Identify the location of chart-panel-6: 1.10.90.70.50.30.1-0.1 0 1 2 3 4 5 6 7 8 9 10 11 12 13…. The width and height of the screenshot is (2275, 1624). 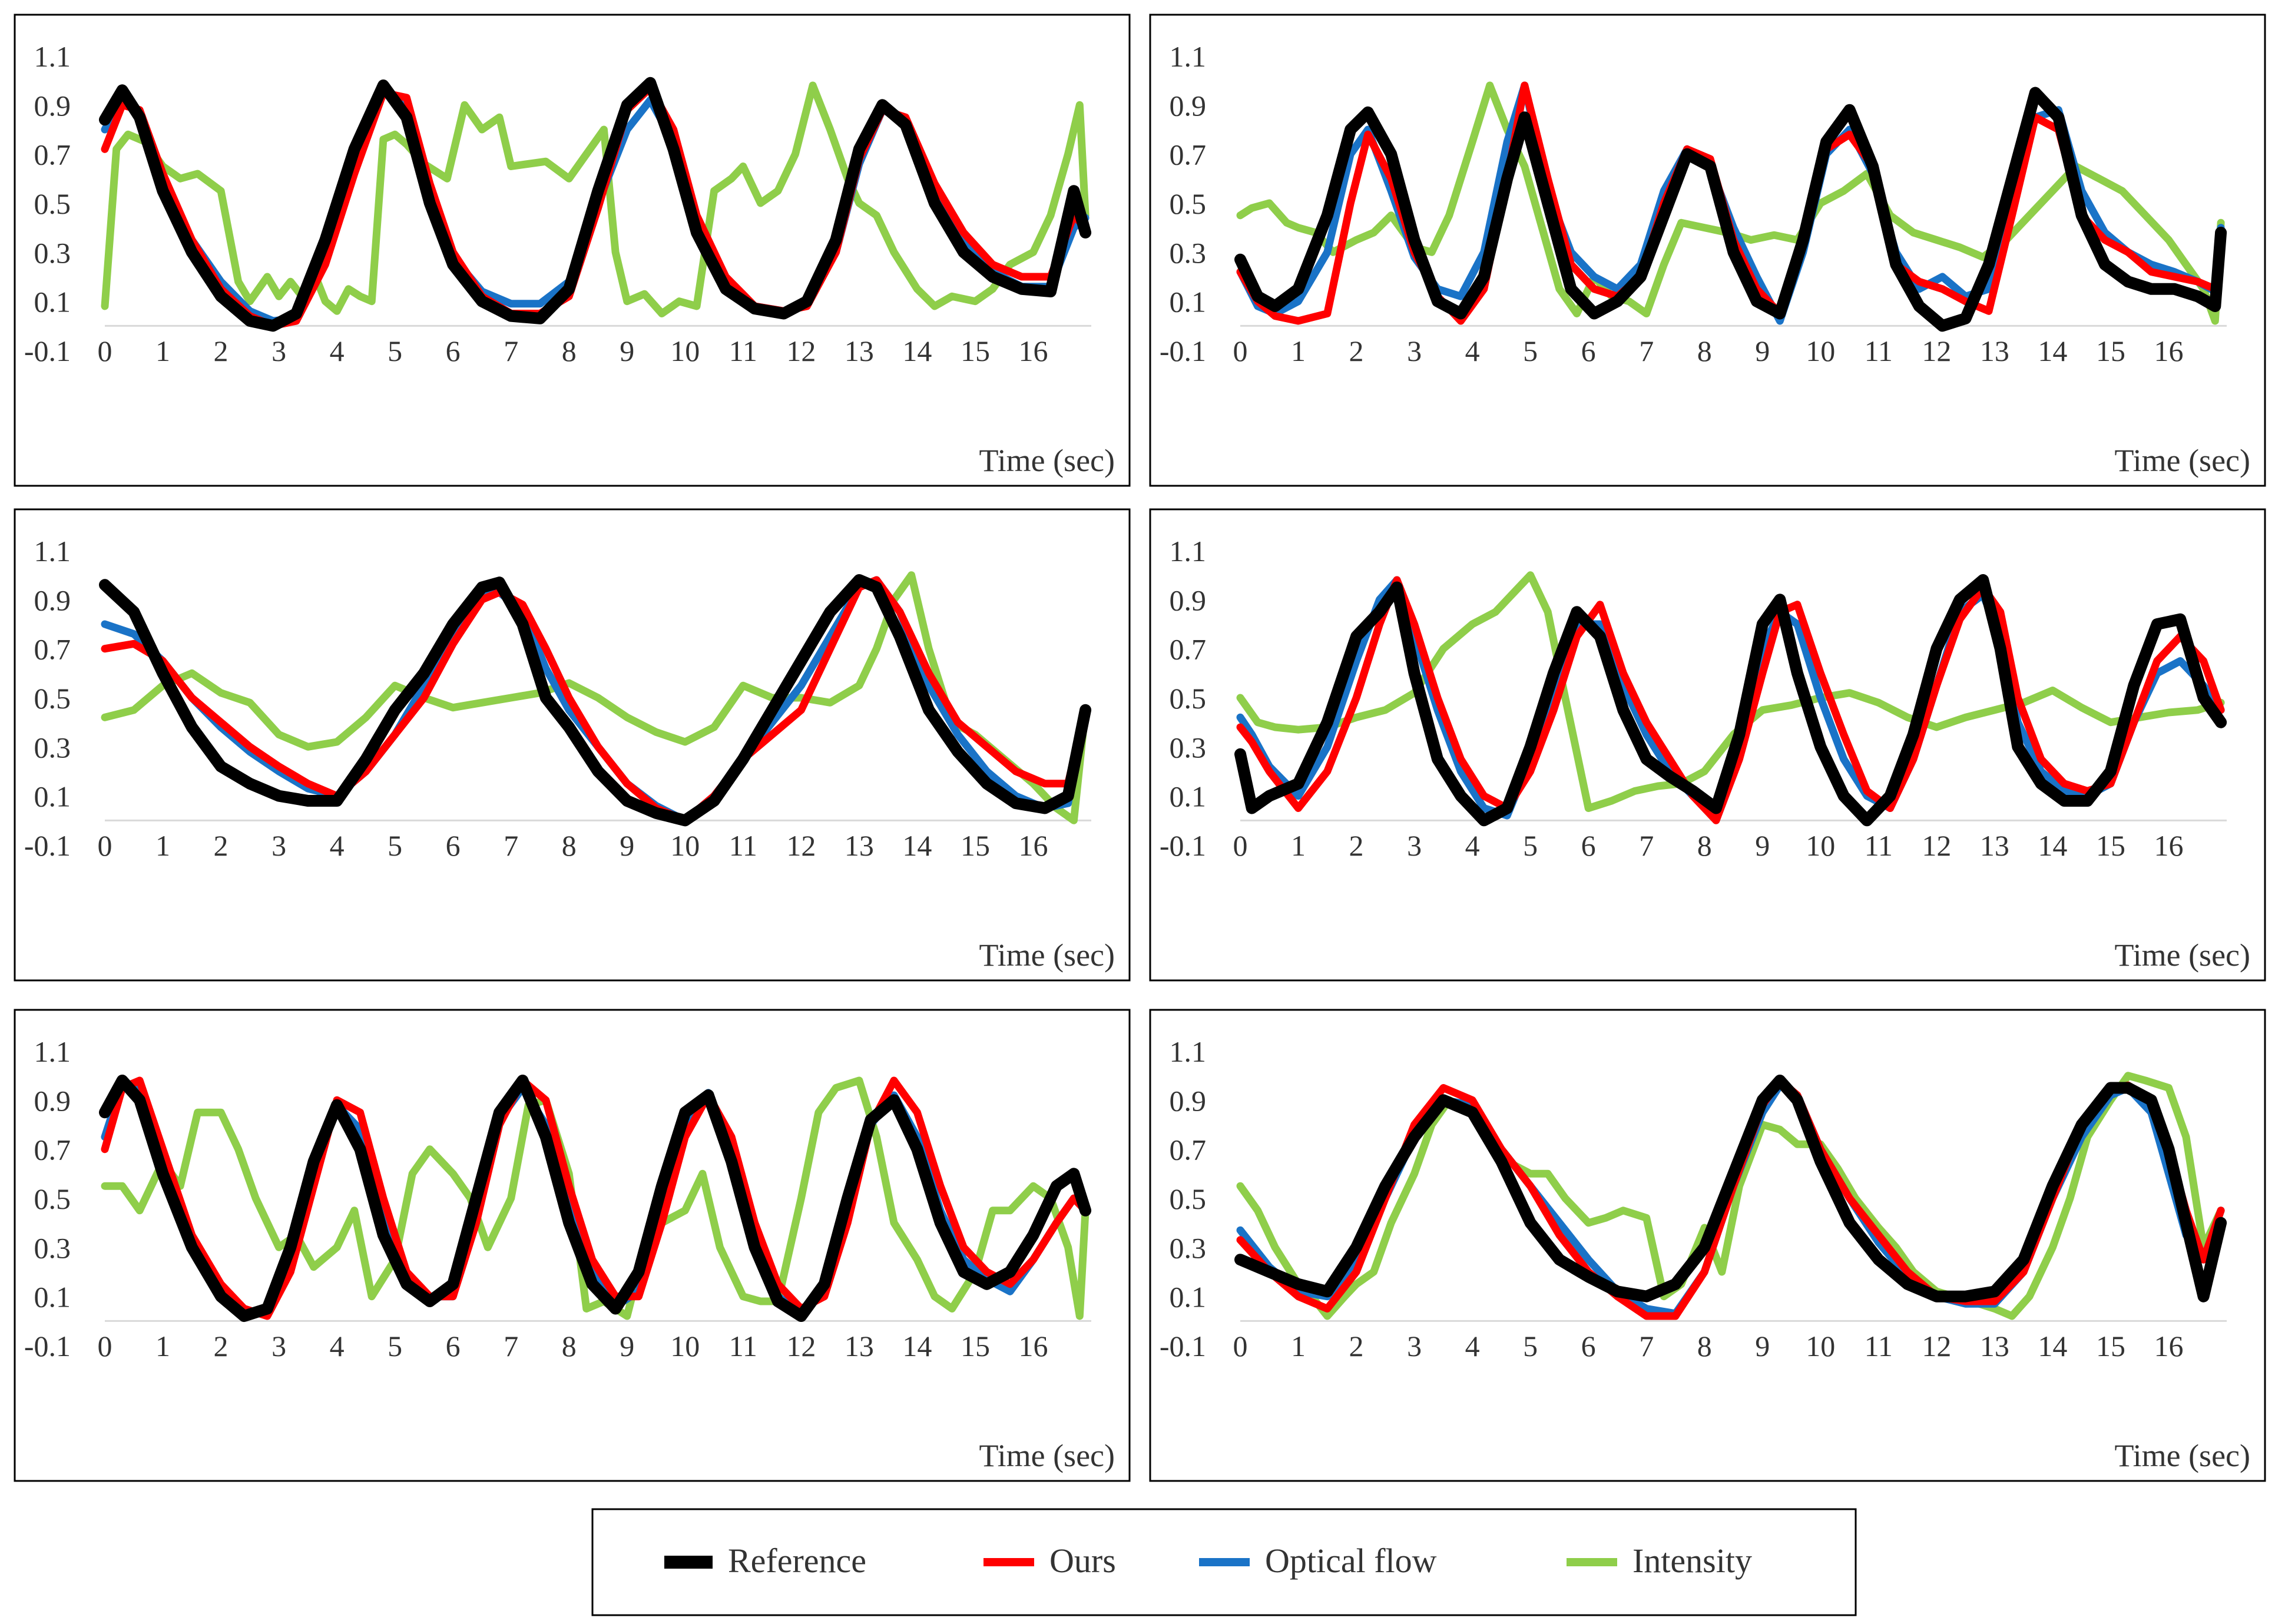
(1707, 1245).